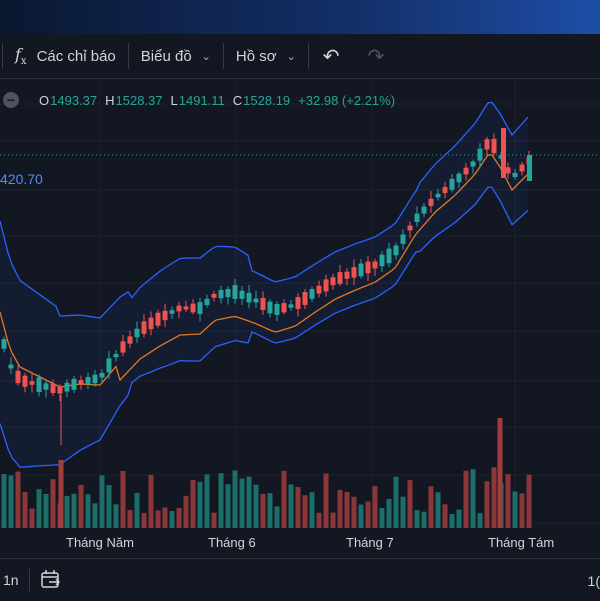 The width and height of the screenshot is (600, 601). What do you see at coordinates (267, 100) in the screenshot?
I see `close-value: 1528.19` at bounding box center [267, 100].